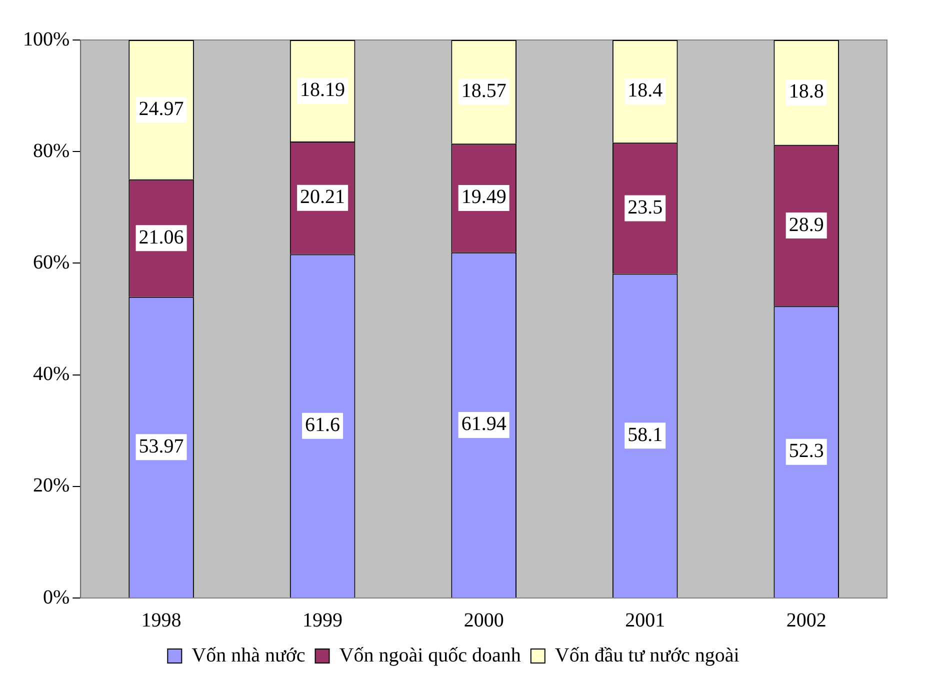 This screenshot has width=947, height=686. Describe the element at coordinates (647, 655) in the screenshot. I see `legend-label: Vốn đầu tư nước ngoài` at that location.